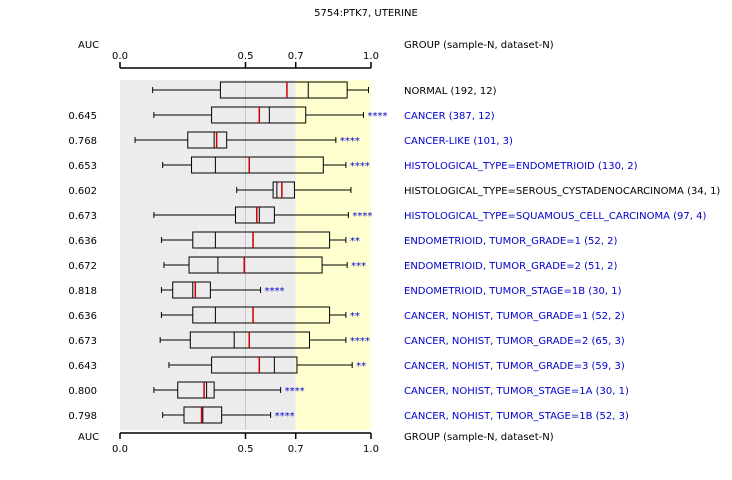 This screenshot has width=732, height=480. Describe the element at coordinates (82, 391) in the screenshot. I see `auc-value: 0.800` at that location.